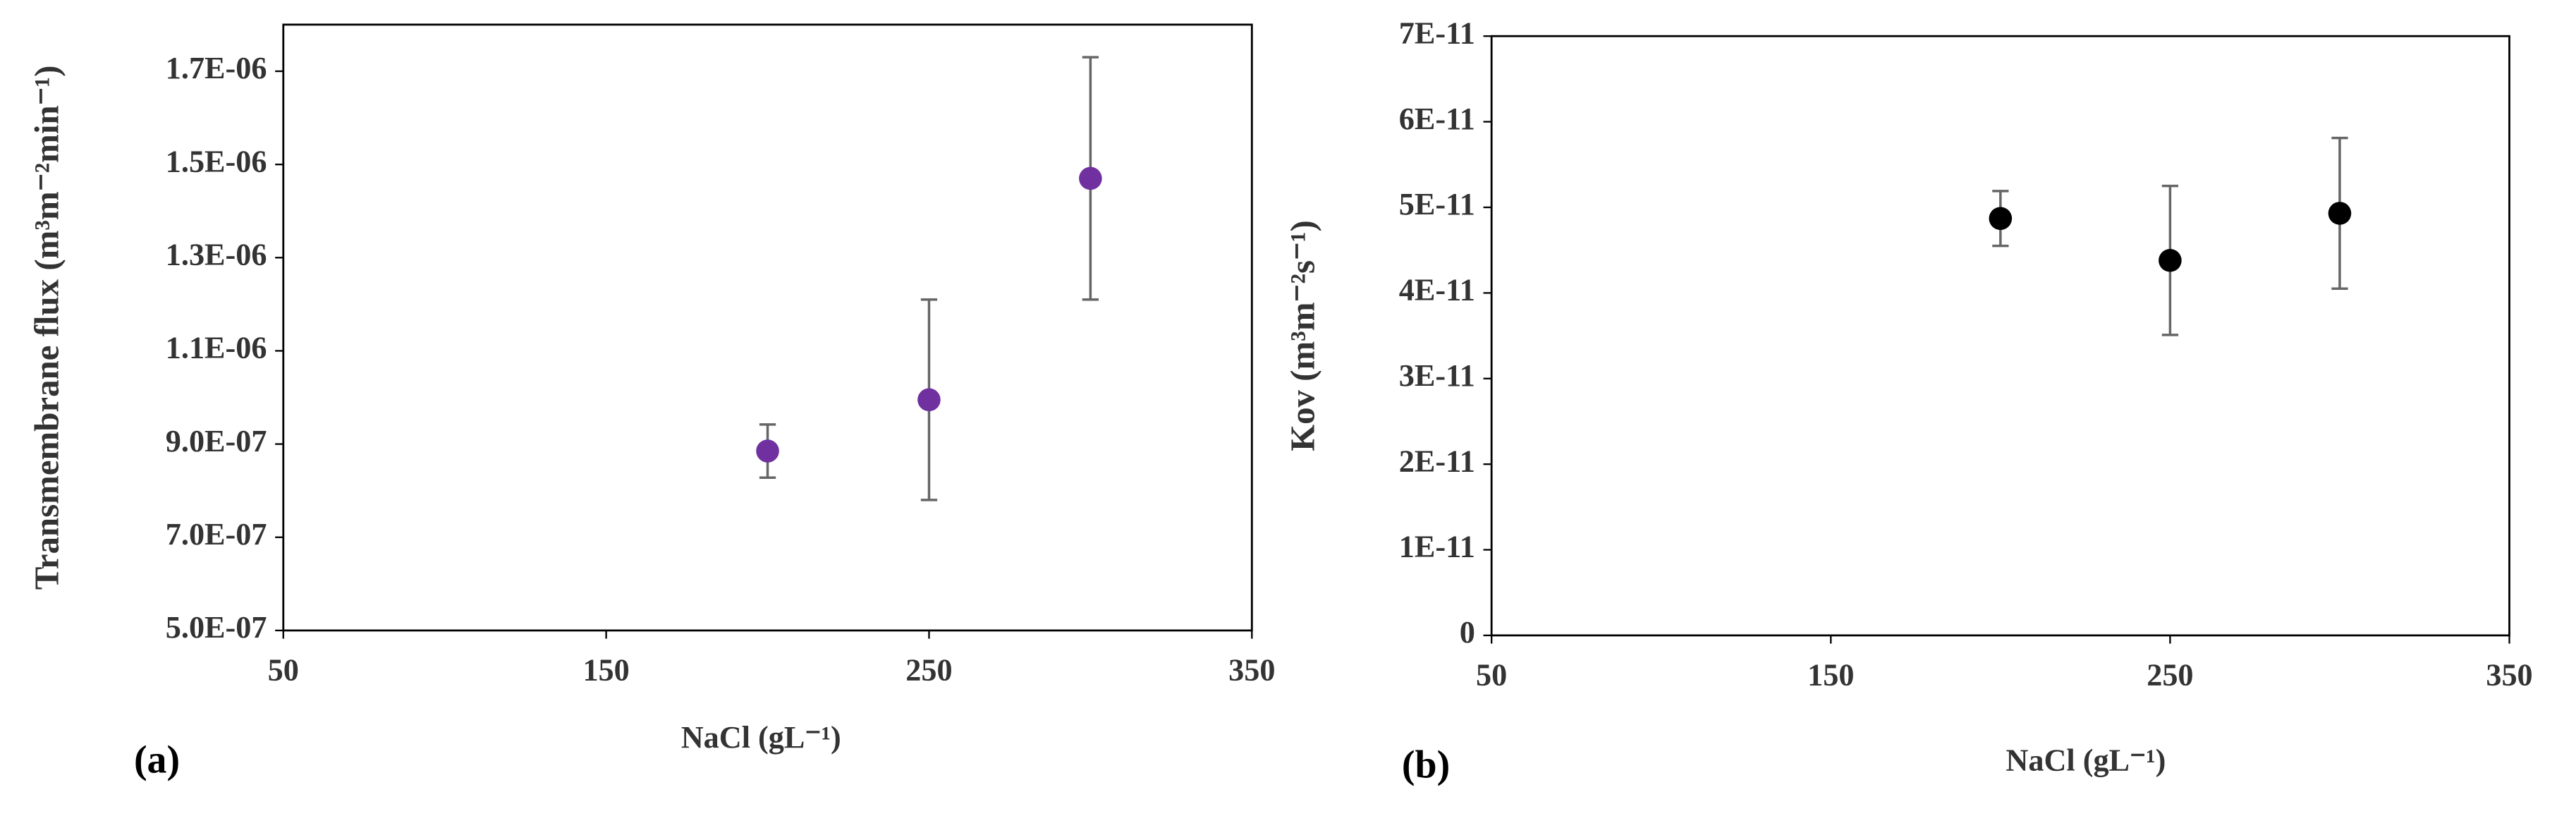  What do you see at coordinates (46, 328) in the screenshot?
I see `y-axis-label: Transmembrane flux (m³m⁻²min⁻¹)` at bounding box center [46, 328].